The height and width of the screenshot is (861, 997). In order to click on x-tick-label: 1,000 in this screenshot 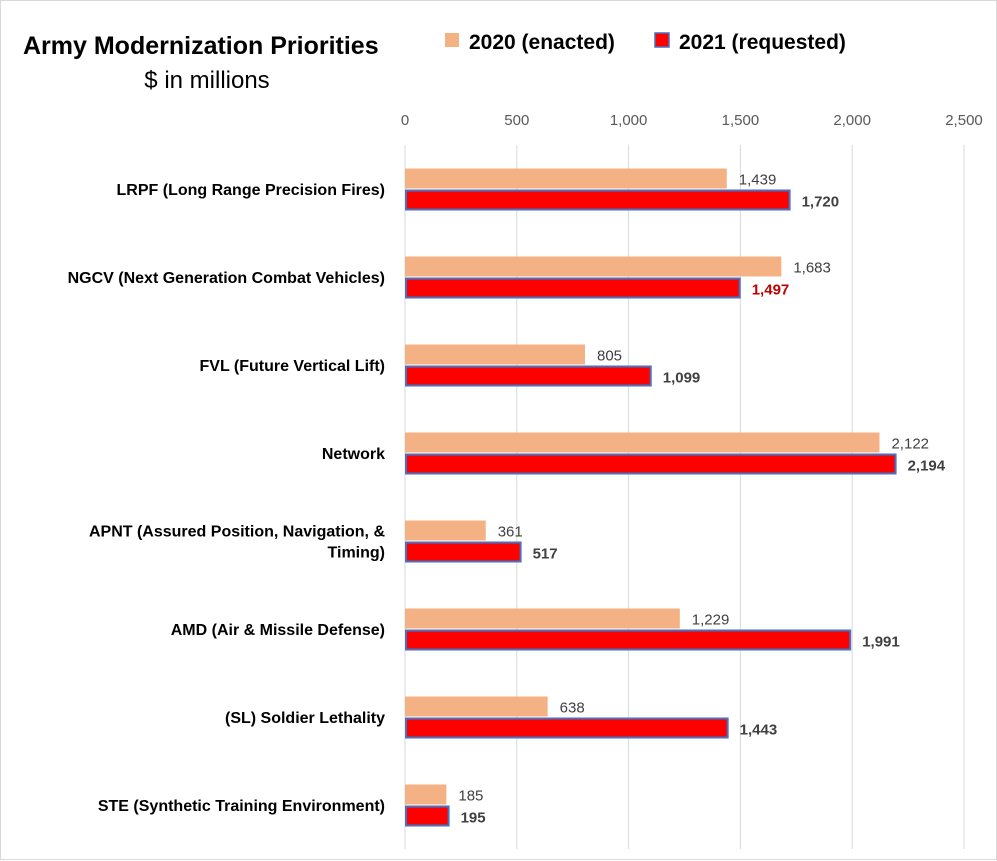, I will do `click(629, 120)`.